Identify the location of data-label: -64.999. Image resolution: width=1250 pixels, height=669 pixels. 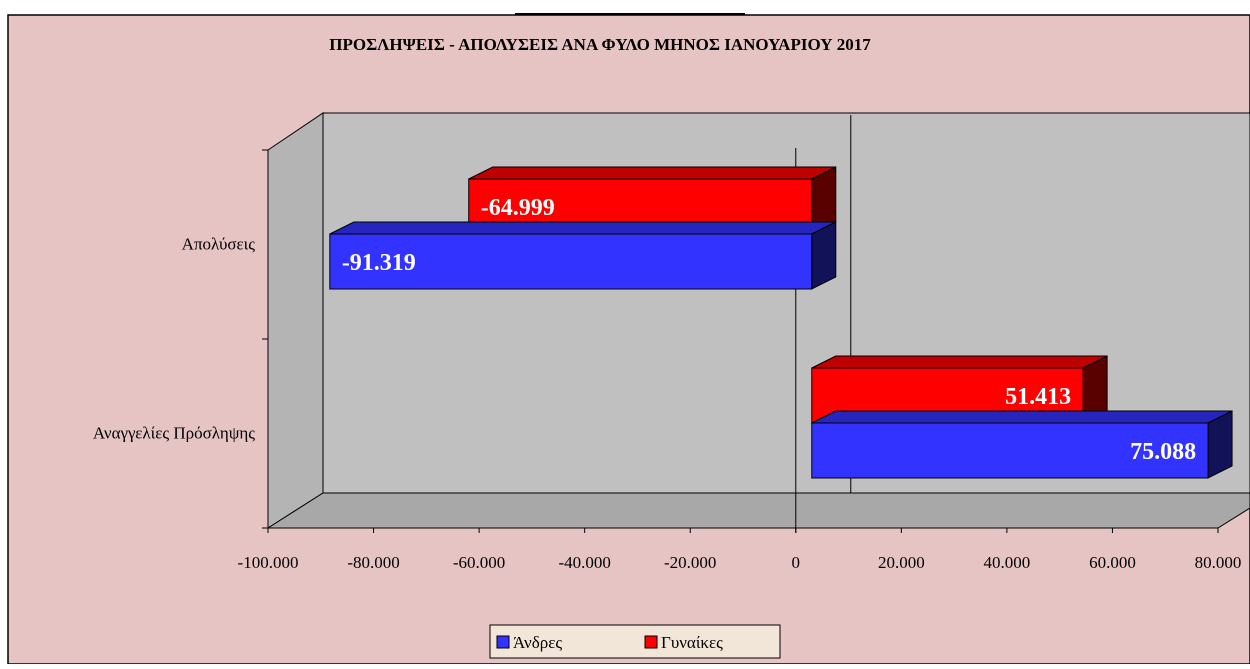
(518, 208).